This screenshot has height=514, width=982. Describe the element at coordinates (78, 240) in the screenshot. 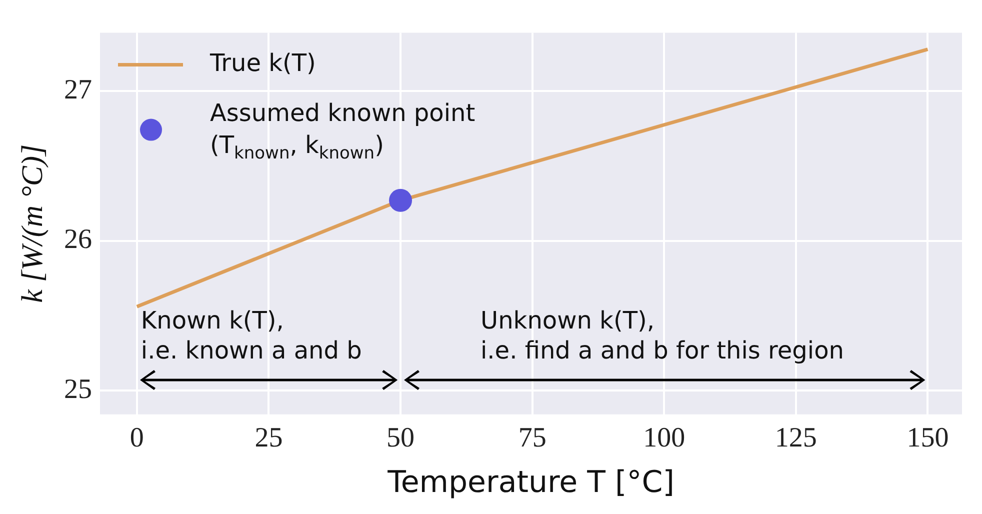

I see `y-tick-label: 26` at that location.